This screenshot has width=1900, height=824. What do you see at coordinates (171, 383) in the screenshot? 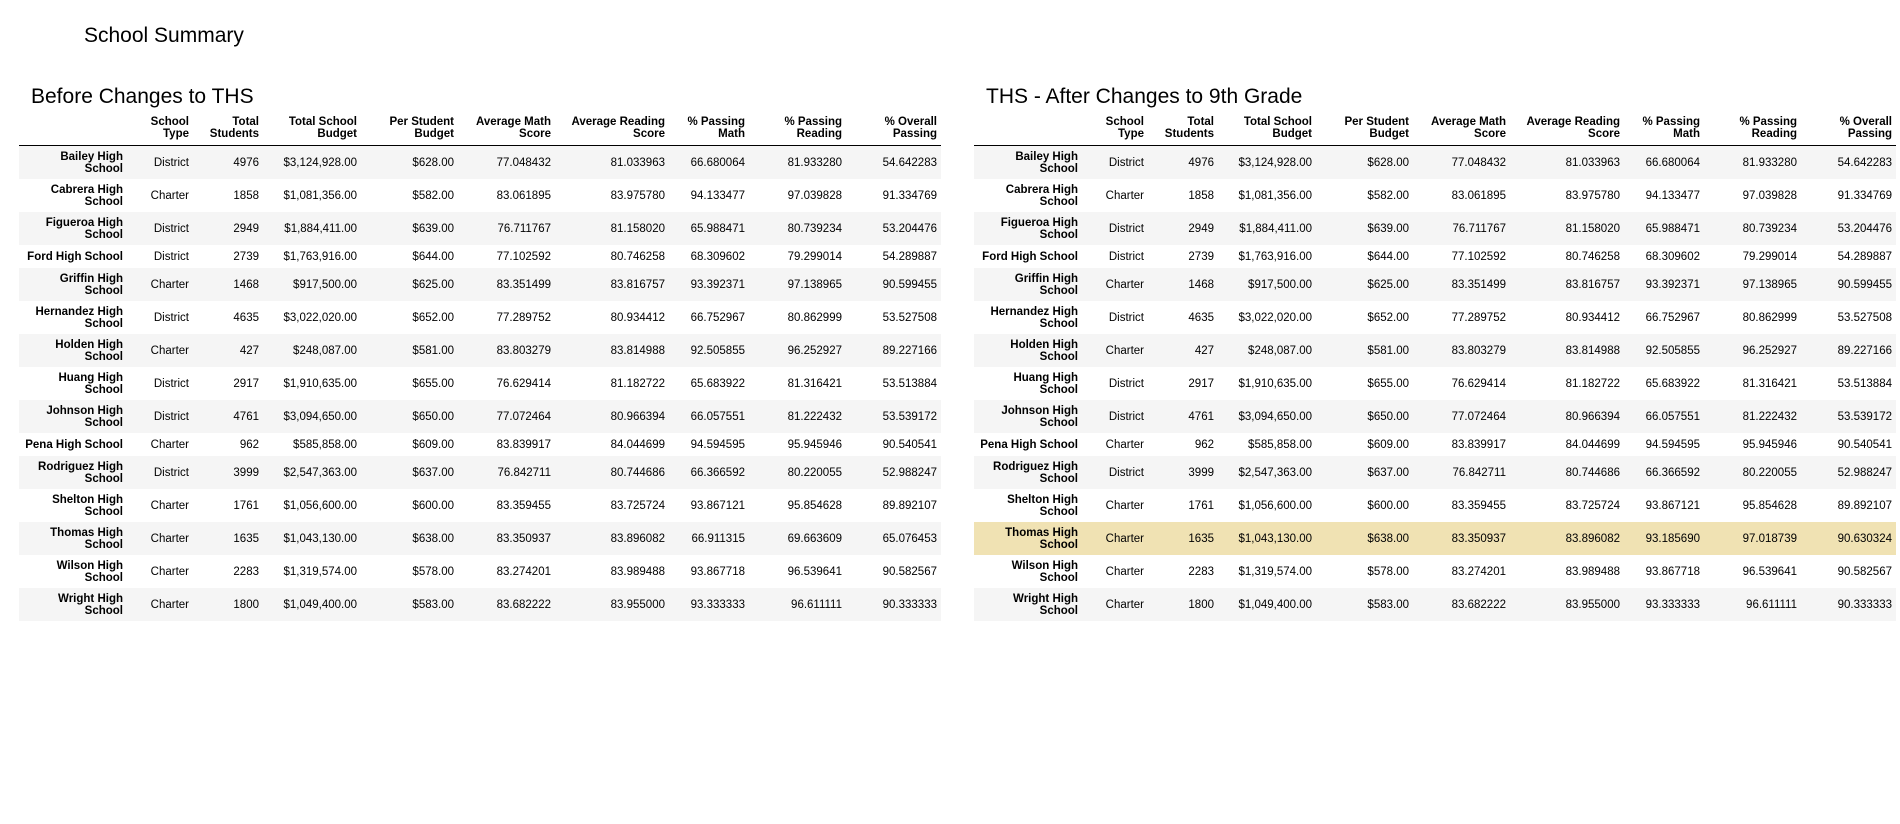
I see `cell-school-type: District` at bounding box center [171, 383].